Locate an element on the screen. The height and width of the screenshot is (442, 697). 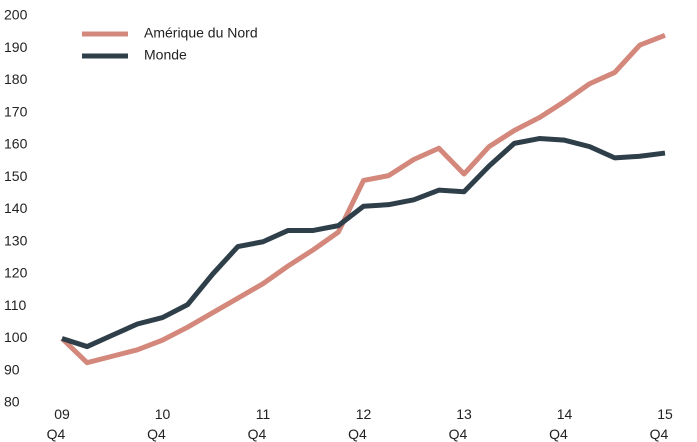
x-tick-label-part: 09 is located at coordinates (62, 414).